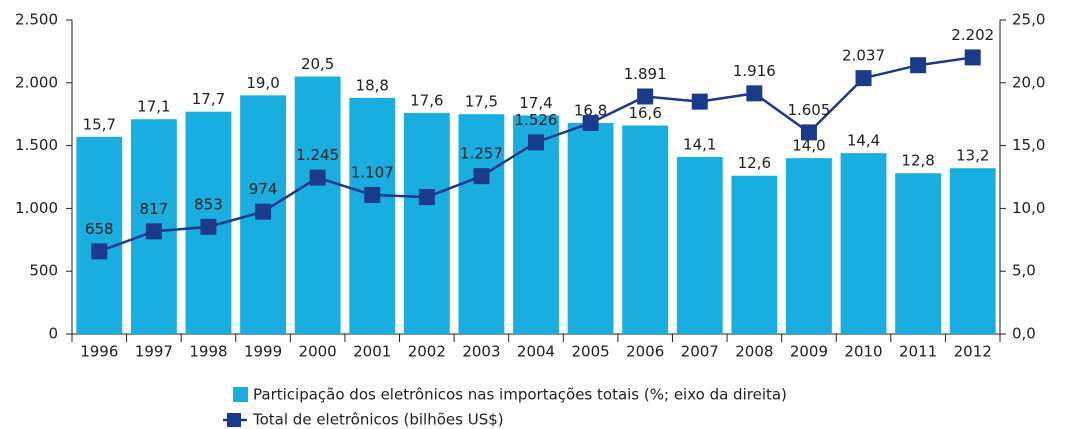 Image resolution: width=1066 pixels, height=429 pixels. I want to click on line-label: 2.037, so click(863, 56).